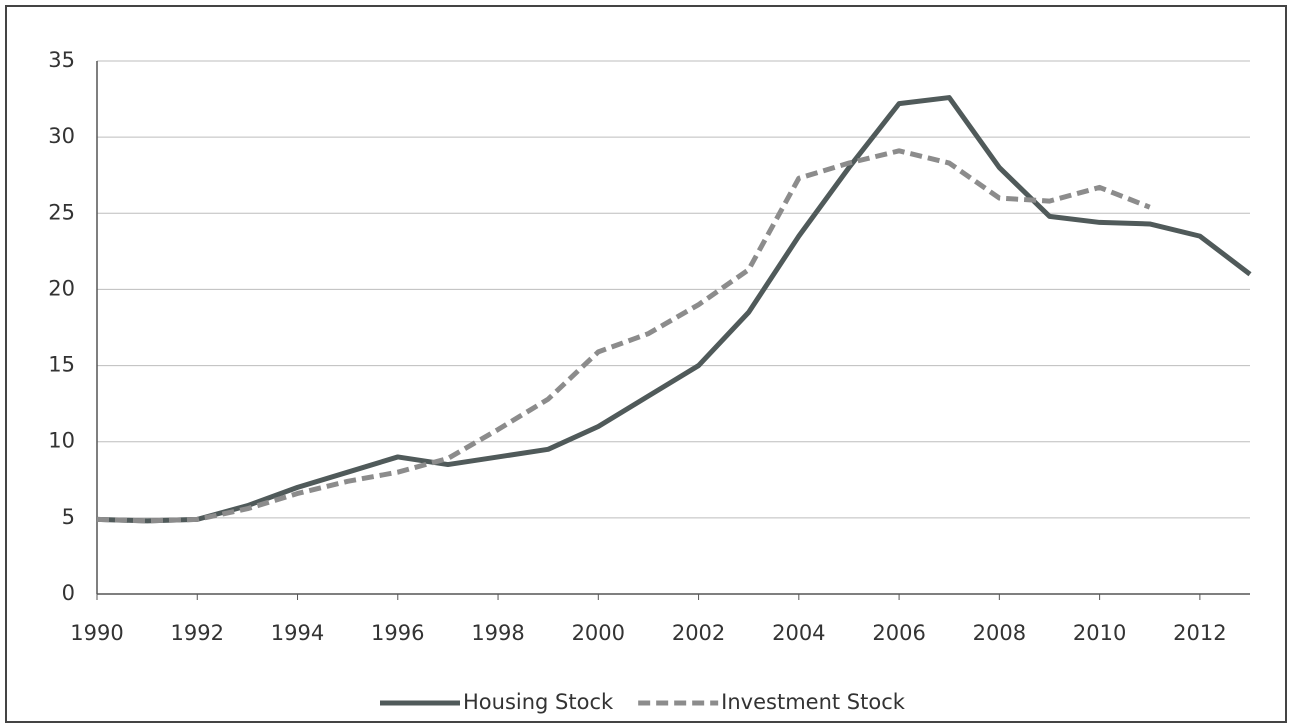  Describe the element at coordinates (1199, 633) in the screenshot. I see `x-tick-label: 2012` at that location.